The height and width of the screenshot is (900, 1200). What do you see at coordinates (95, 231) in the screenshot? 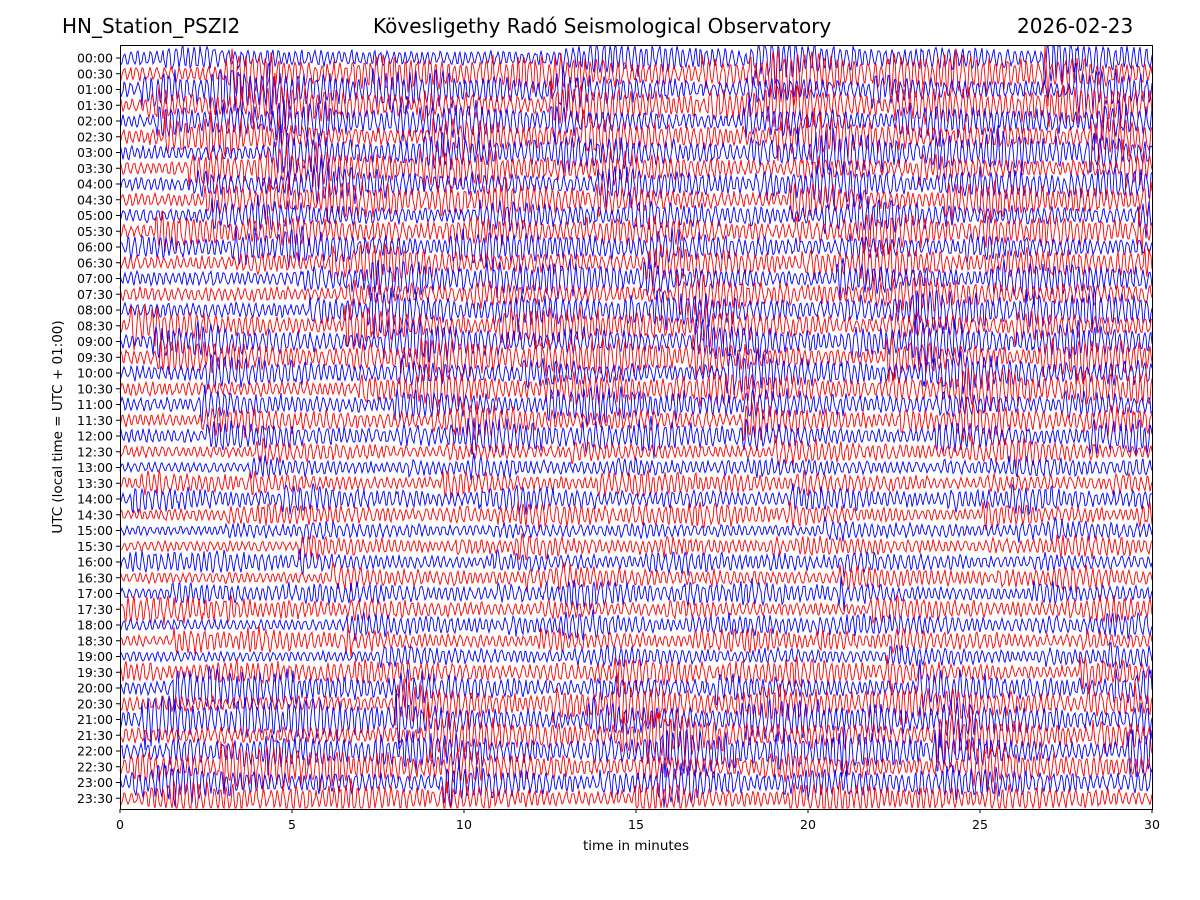
I see `y-tick-label: 05:30` at bounding box center [95, 231].